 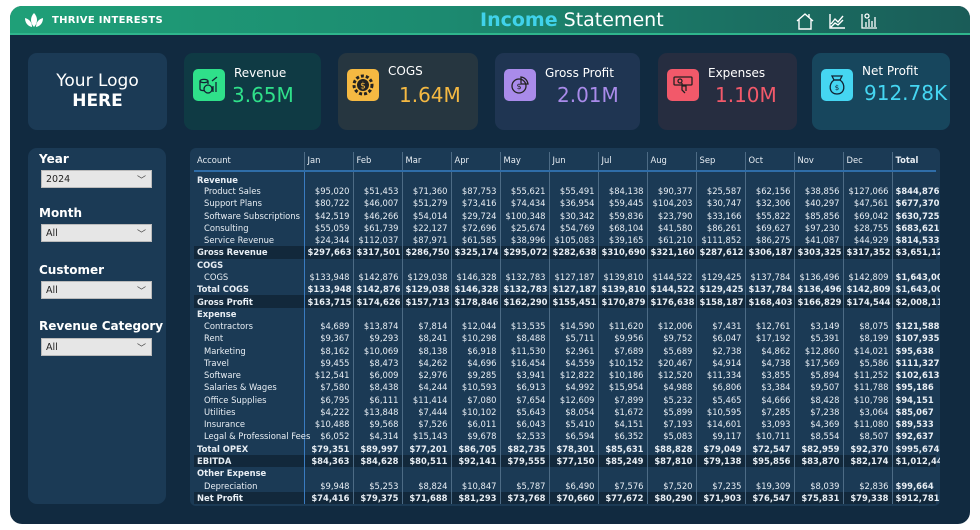 What do you see at coordinates (623, 412) in the screenshot?
I see `value-cell: $1,672` at bounding box center [623, 412].